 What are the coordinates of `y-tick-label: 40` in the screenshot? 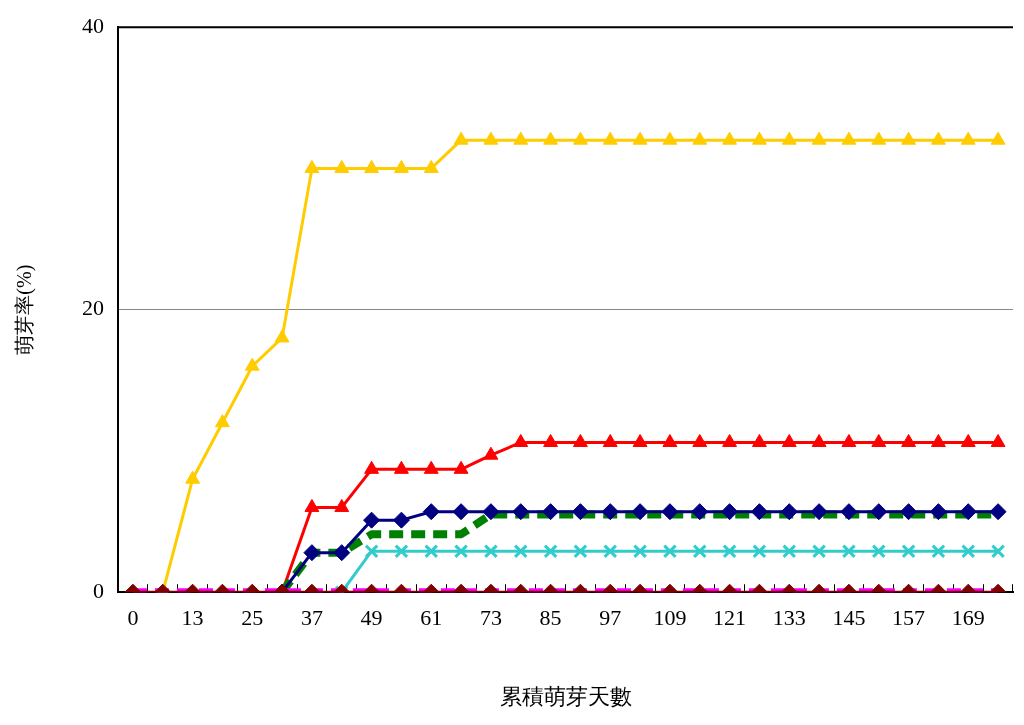 It's located at (93, 25).